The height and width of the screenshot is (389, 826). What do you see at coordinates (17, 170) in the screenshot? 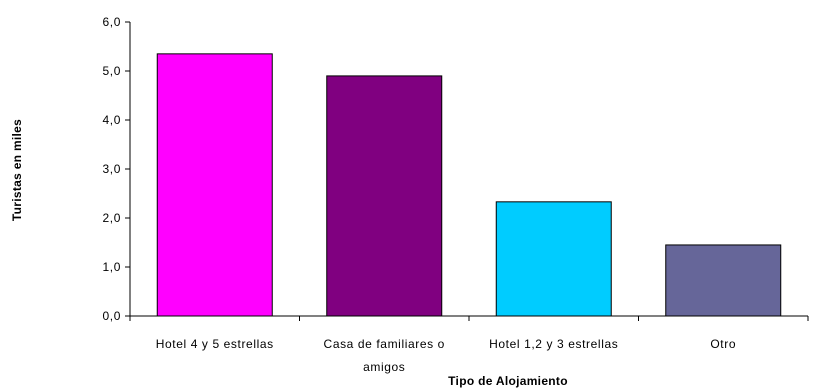
I see `y-axis-title: Turistas en miles` at bounding box center [17, 170].